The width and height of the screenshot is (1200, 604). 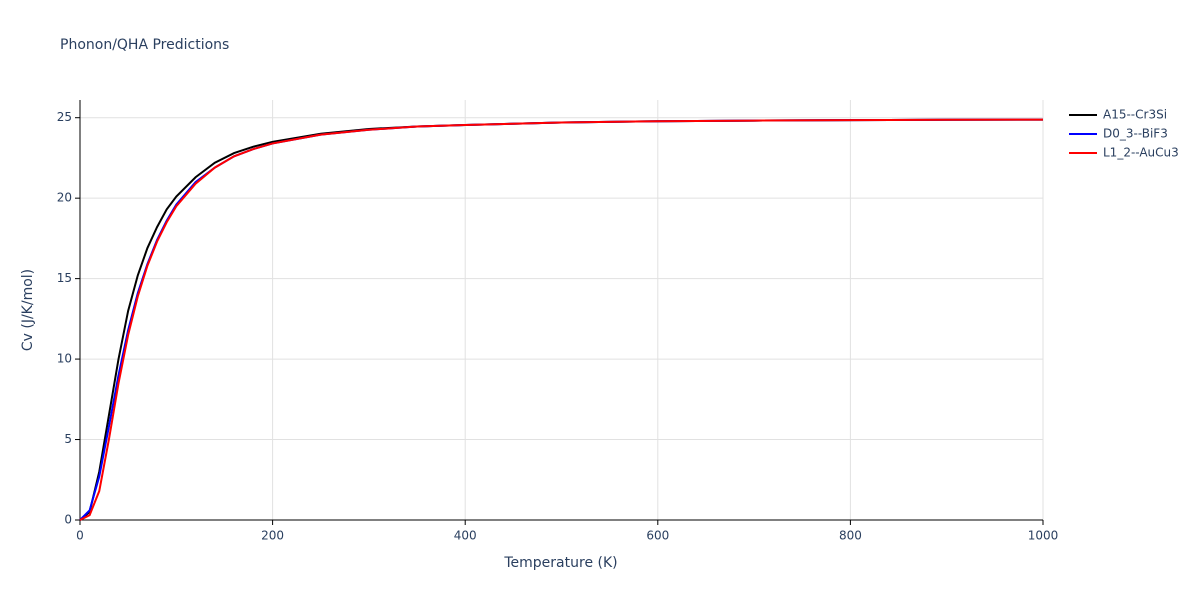 What do you see at coordinates (28, 310) in the screenshot?
I see `y-axis-label: Cv (J/K/mol)` at bounding box center [28, 310].